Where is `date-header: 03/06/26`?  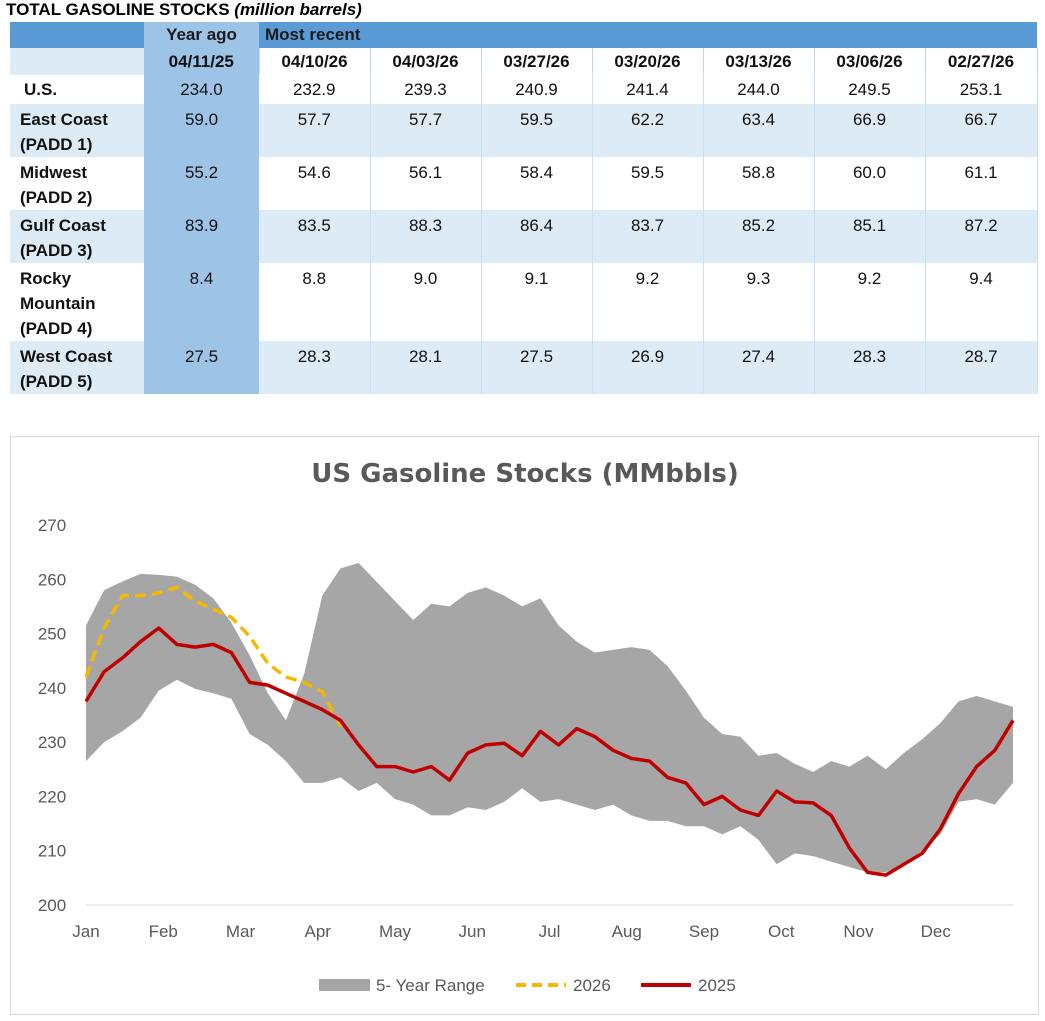 date-header: 03/06/26 is located at coordinates (870, 61).